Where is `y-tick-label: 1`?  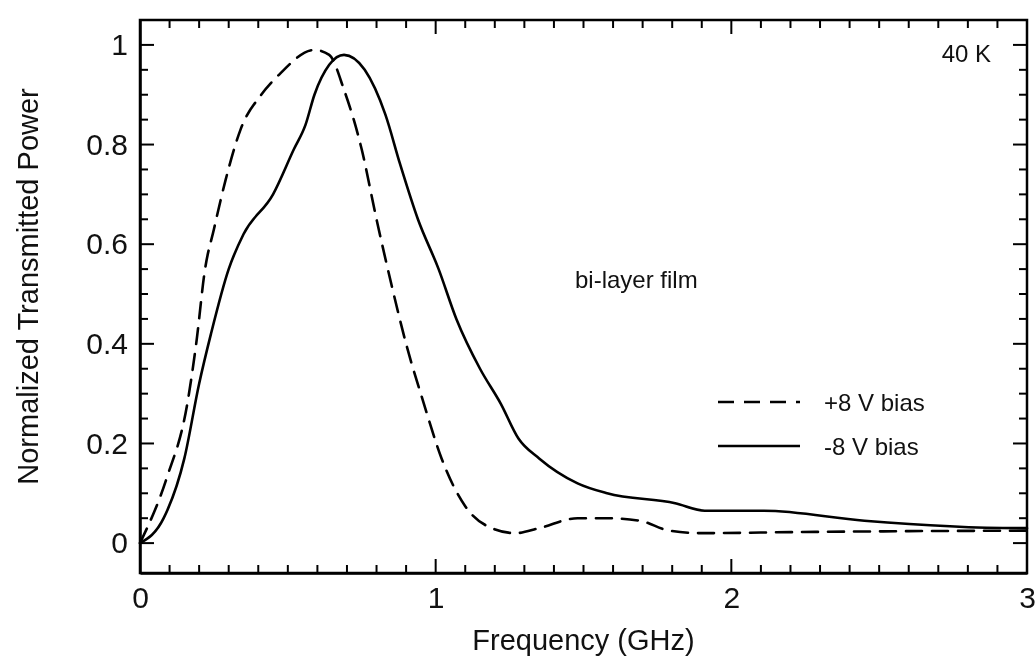
y-tick-label: 1 is located at coordinates (119, 45).